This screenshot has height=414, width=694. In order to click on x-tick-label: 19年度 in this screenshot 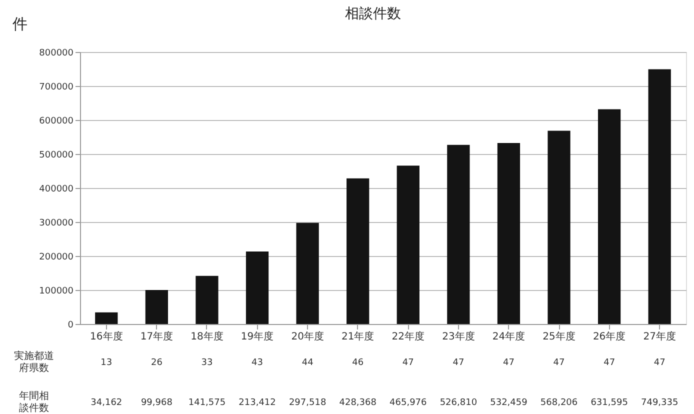, I will do `click(257, 336)`.